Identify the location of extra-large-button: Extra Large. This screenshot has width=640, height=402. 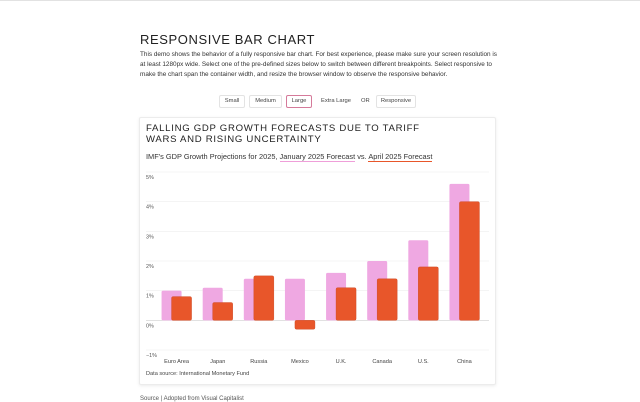
(336, 101).